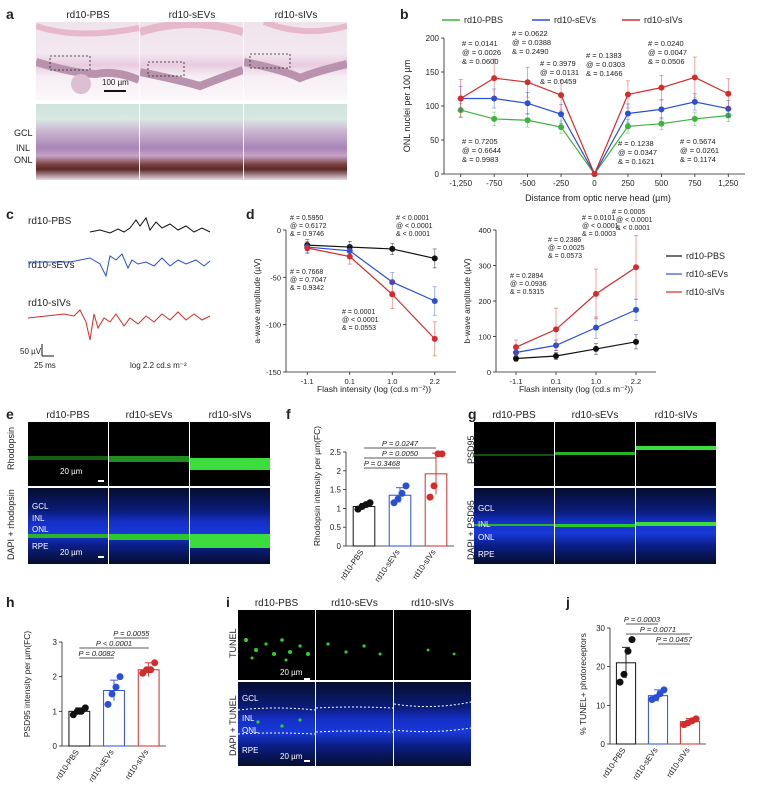 The height and width of the screenshot is (797, 757). I want to click on scale-x-label: 25 ms, so click(45, 365).